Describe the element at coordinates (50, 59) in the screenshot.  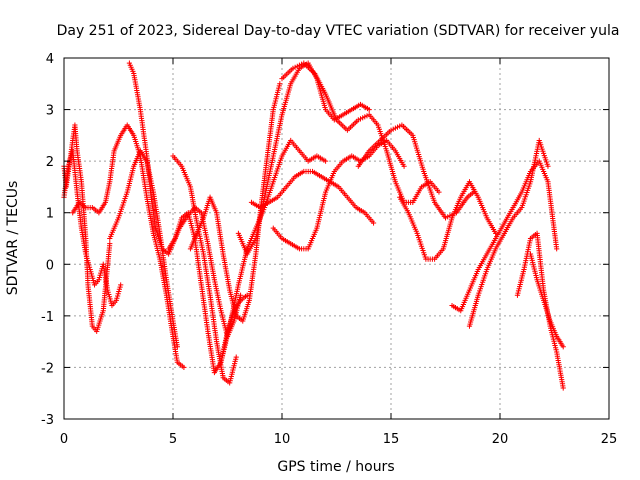
I see `y-tick-label: 4` at that location.